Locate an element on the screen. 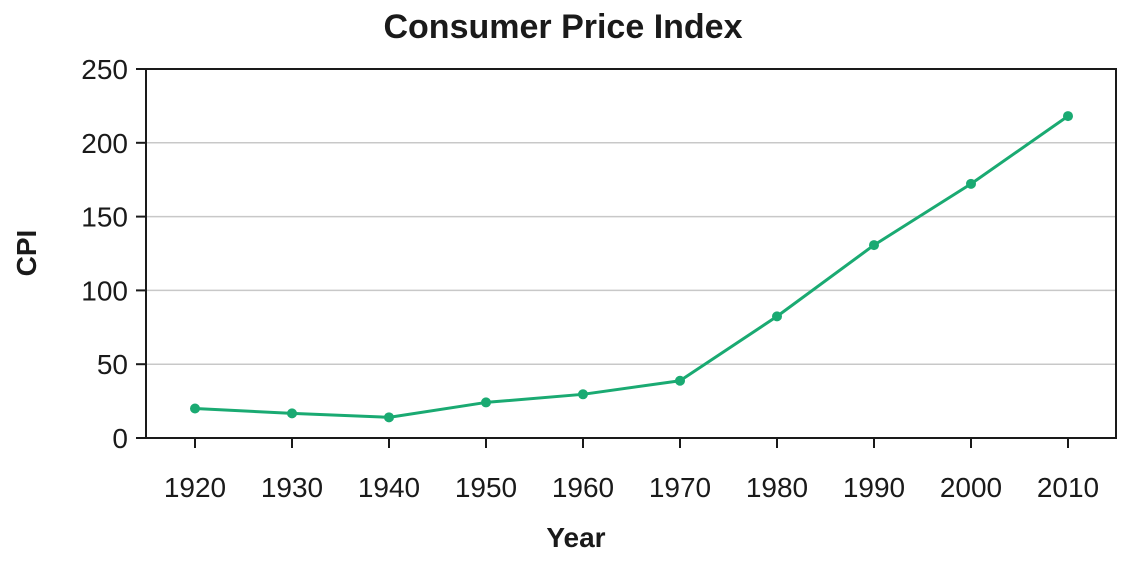 Image resolution: width=1131 pixels, height=561 pixels. data-point-2010 is located at coordinates (1068, 116).